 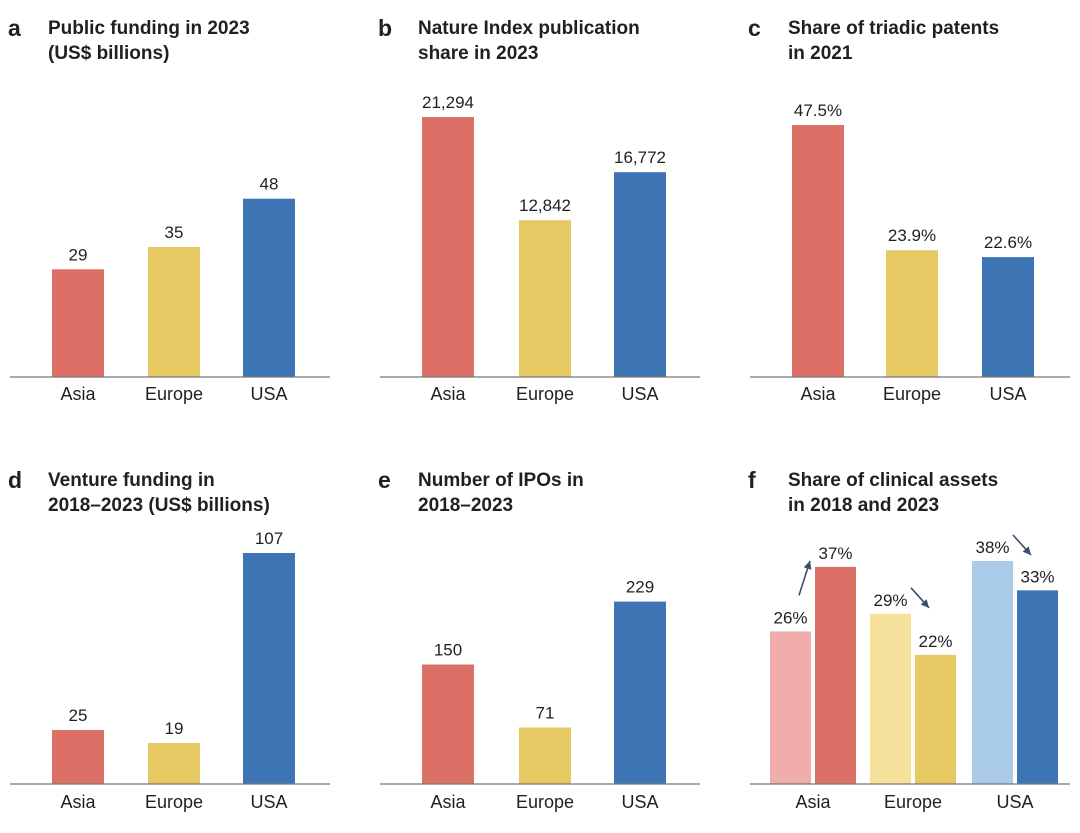 What do you see at coordinates (384, 480) in the screenshot?
I see `panel-letter: e` at bounding box center [384, 480].